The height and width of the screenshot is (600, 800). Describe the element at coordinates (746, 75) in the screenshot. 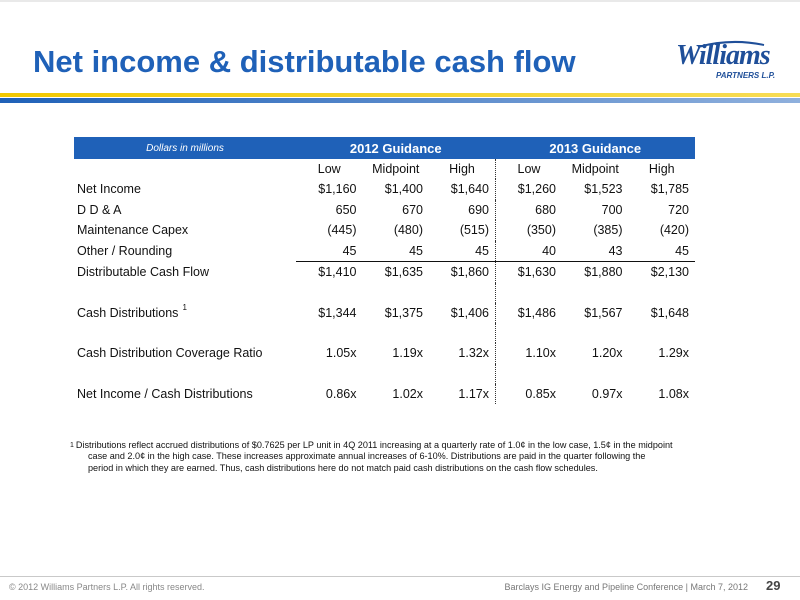

I see `logo-tagline: PARTNERS L.P.` at that location.